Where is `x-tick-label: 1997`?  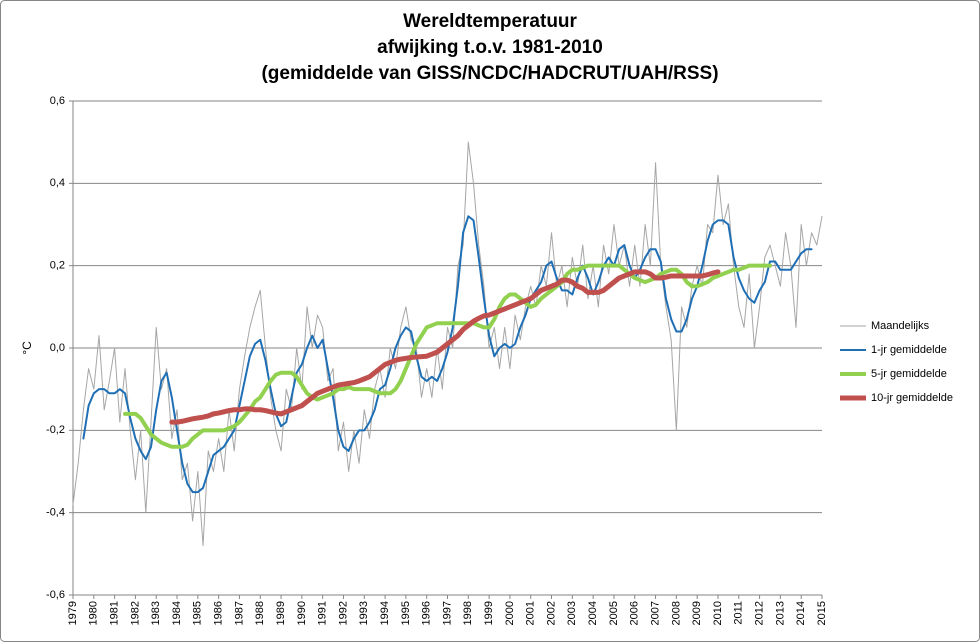
x-tick-label: 1997 is located at coordinates (447, 613).